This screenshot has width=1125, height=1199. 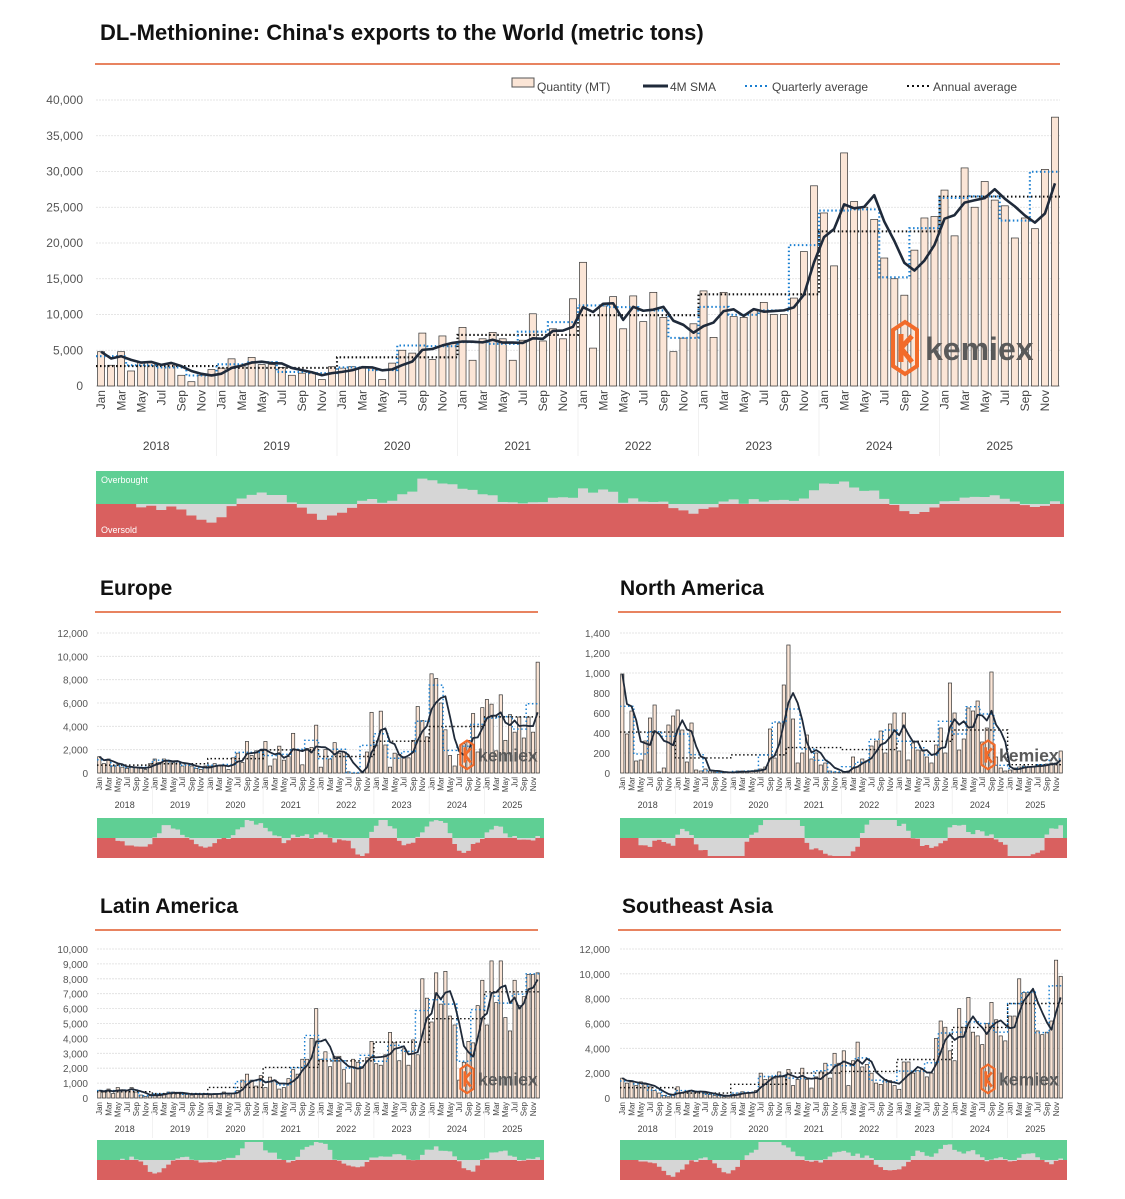 What do you see at coordinates (597, 1000) in the screenshot?
I see `y-tick-label: 8,000` at bounding box center [597, 1000].